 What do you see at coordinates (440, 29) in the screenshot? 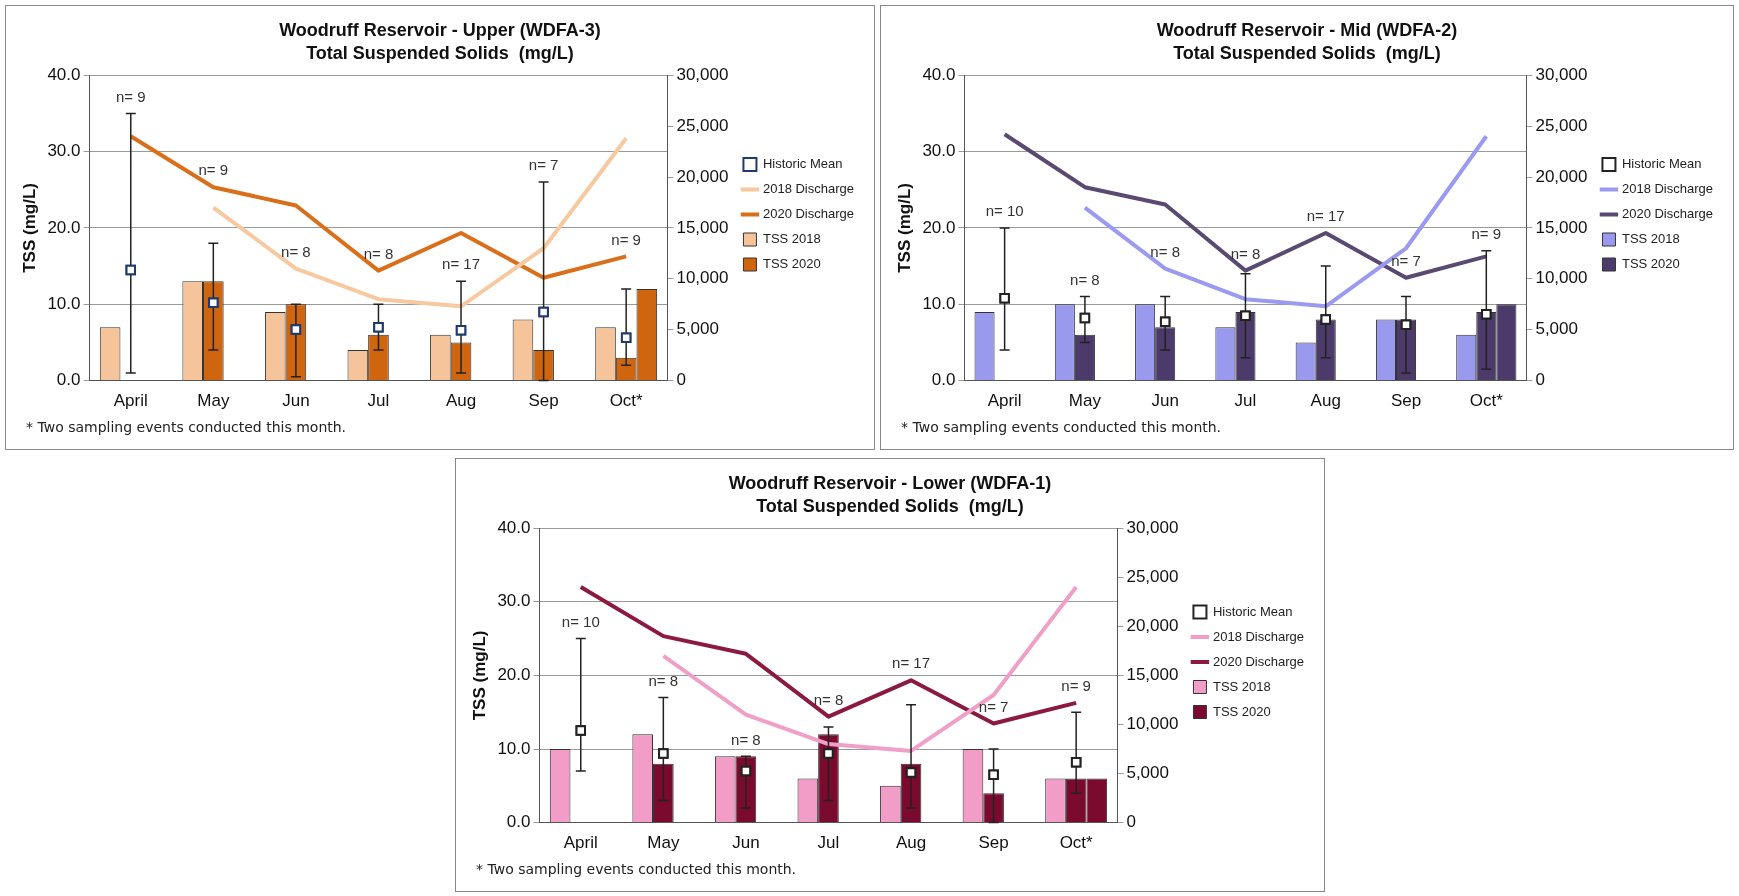
I see `chart-title: Woodruff Reservoir - Upper (WDFA-3)` at bounding box center [440, 29].